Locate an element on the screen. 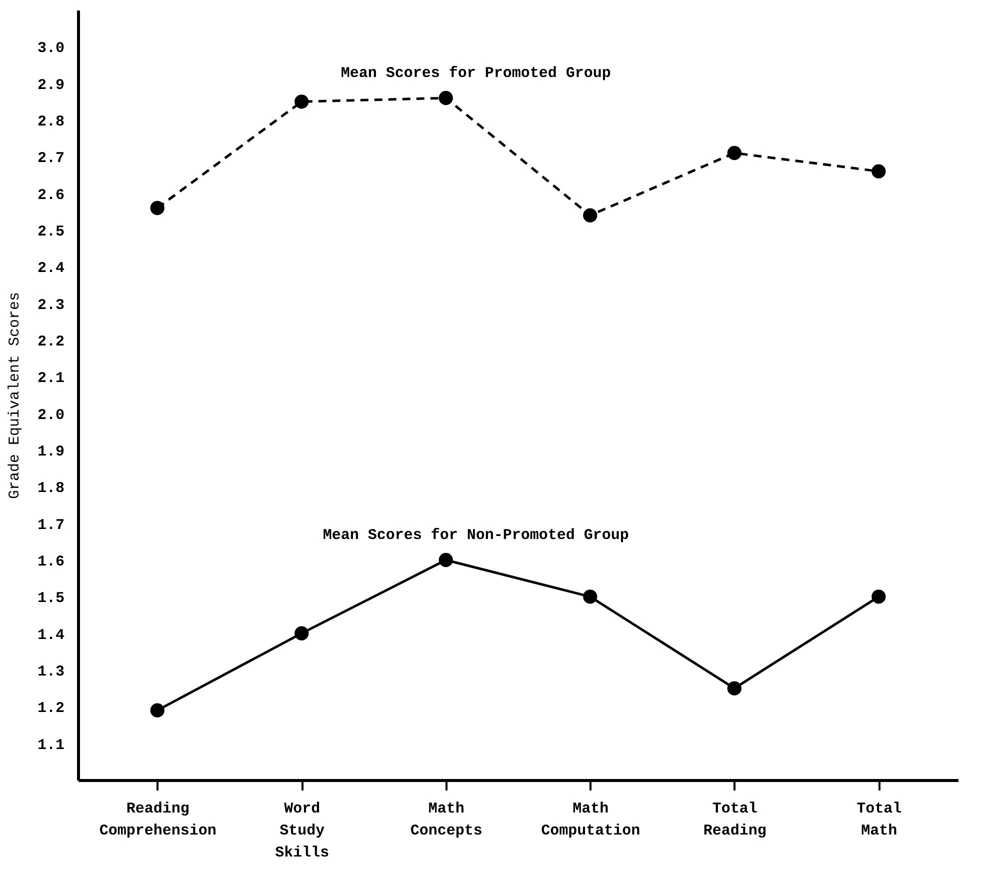 The width and height of the screenshot is (1000, 870). x-tick-label: Math Concepts is located at coordinates (446, 820).